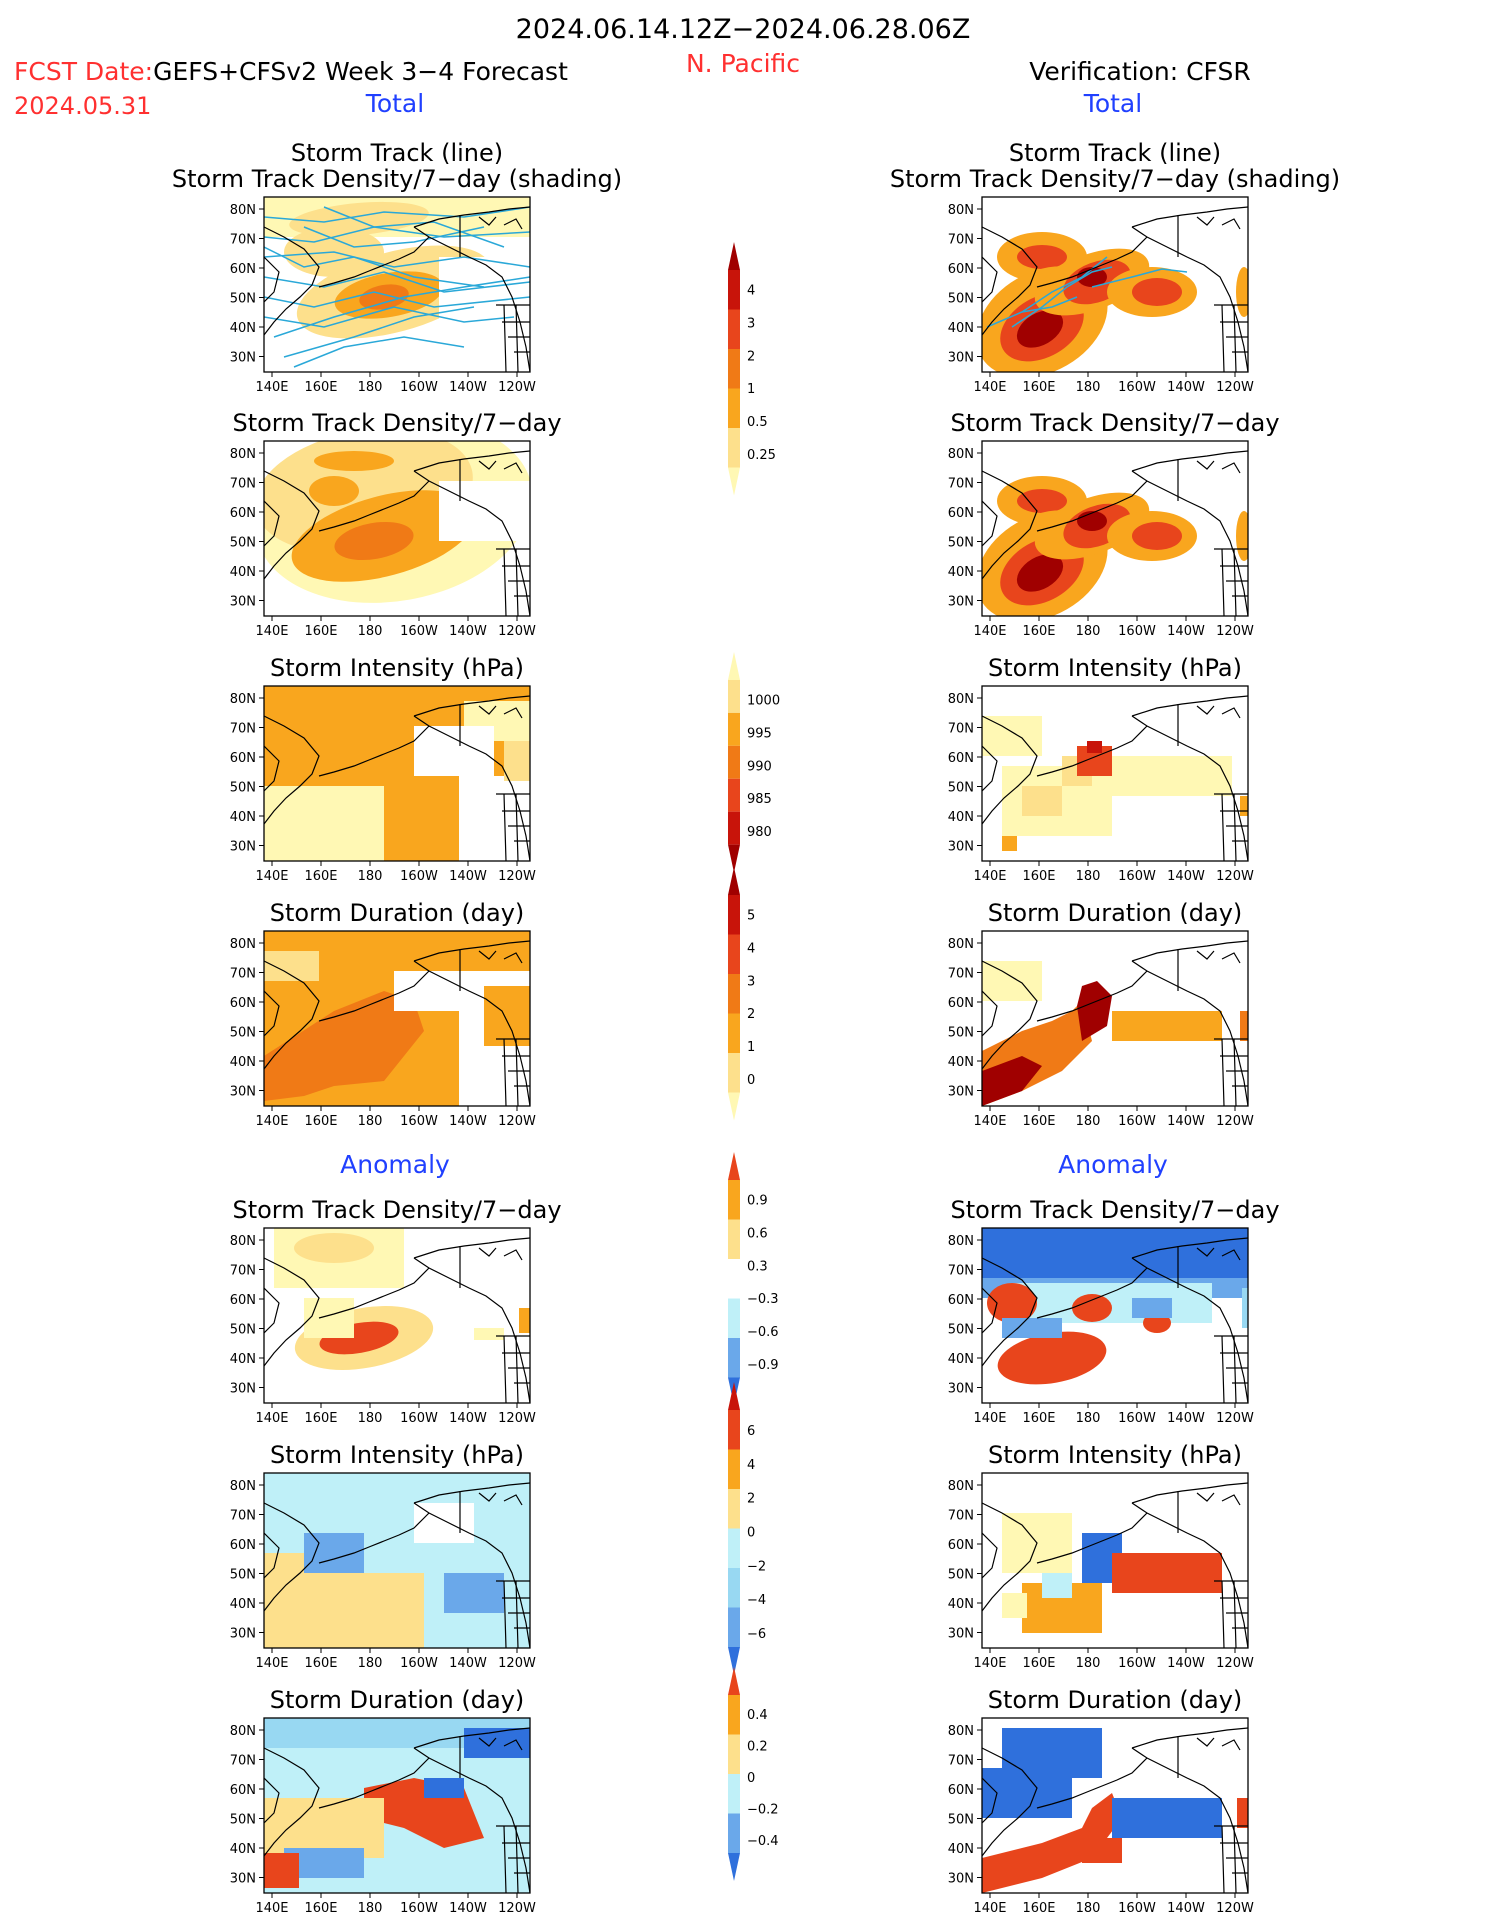 The width and height of the screenshot is (1487, 1925). Describe the element at coordinates (961, 1575) in the screenshot. I see `lat-tick-label: 50N` at that location.